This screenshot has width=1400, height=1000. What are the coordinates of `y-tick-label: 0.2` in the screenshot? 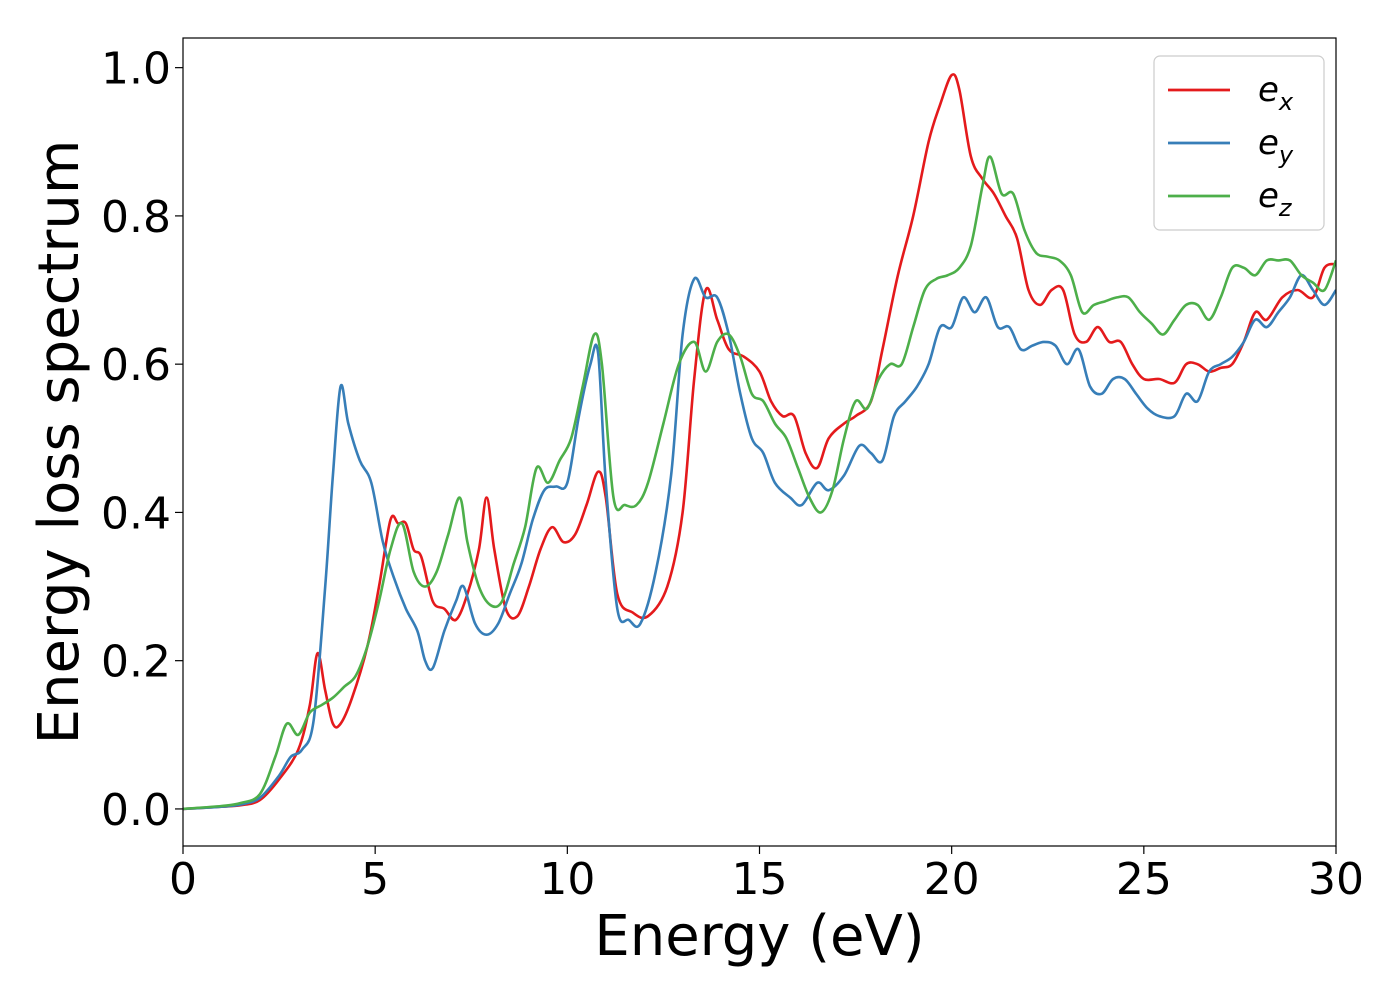 It's located at (136, 662).